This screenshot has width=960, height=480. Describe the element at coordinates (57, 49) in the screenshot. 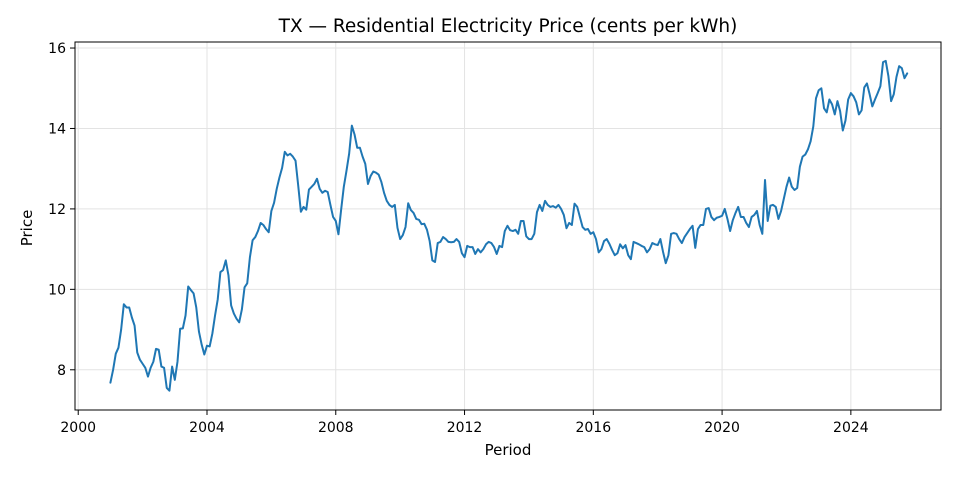

I see `y-tick-label: 16` at that location.